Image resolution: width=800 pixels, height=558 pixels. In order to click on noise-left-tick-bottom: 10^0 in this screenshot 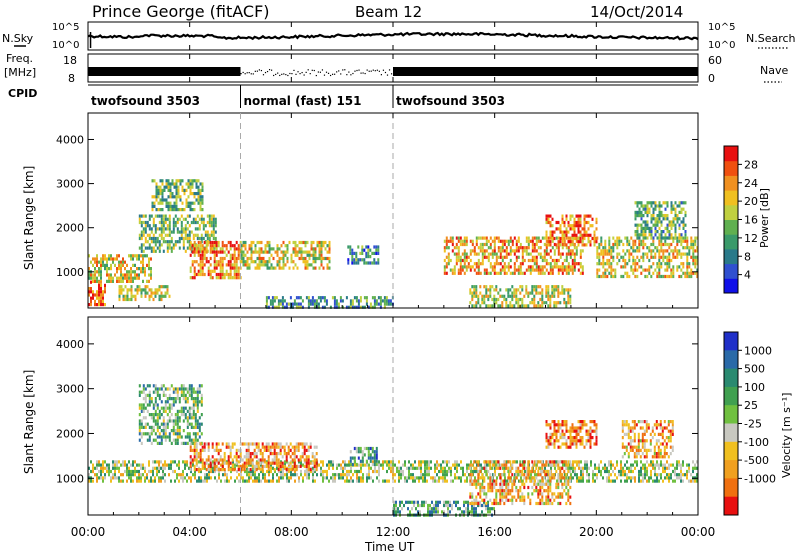, I will do `click(65, 45)`.